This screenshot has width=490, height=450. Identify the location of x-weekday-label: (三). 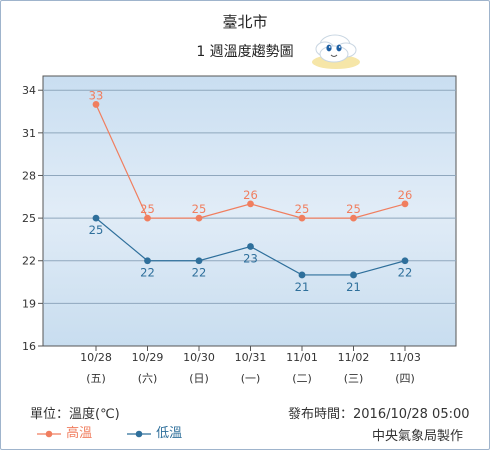
(354, 378).